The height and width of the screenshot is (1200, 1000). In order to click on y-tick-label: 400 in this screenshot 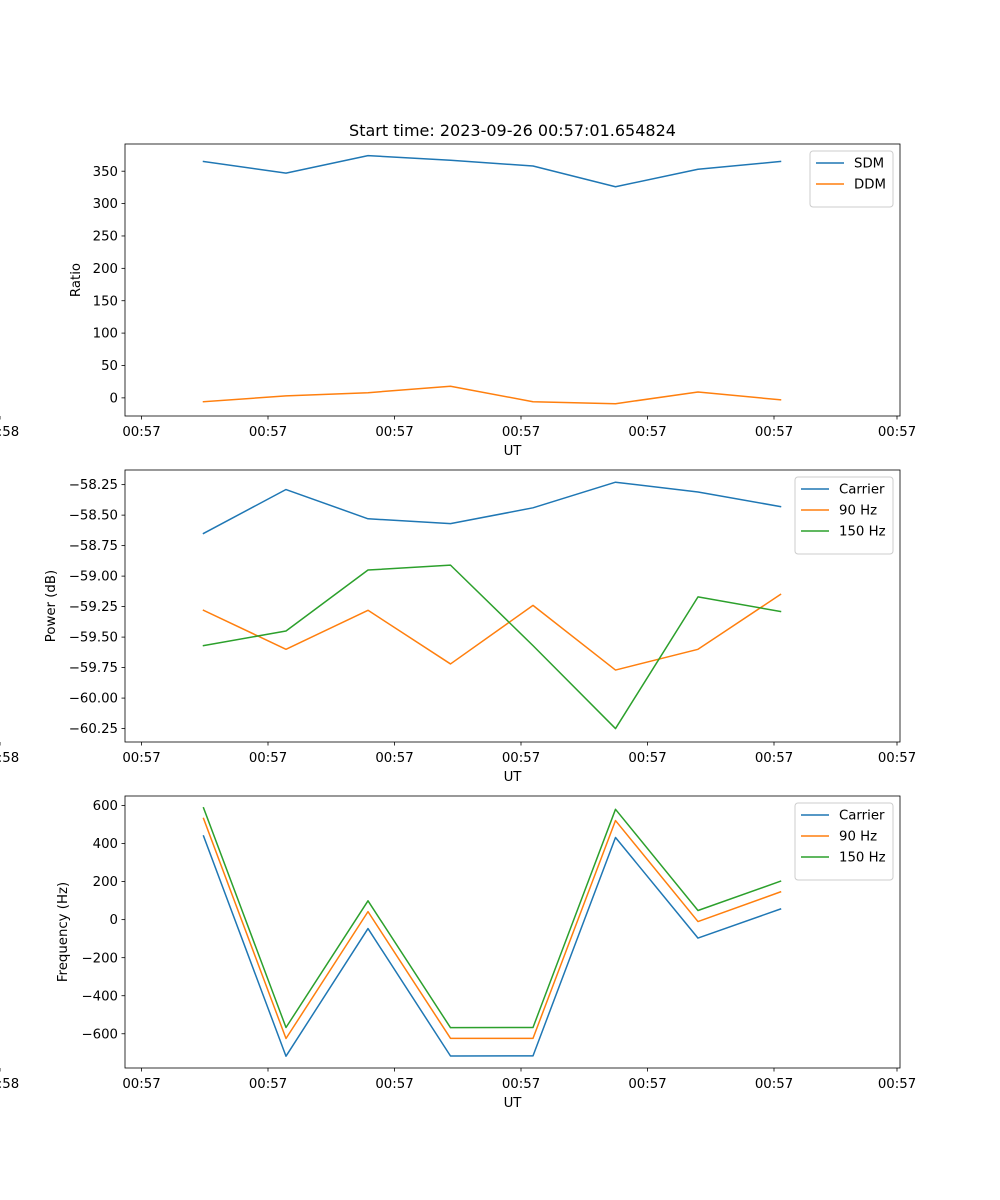, I will do `click(105, 844)`.